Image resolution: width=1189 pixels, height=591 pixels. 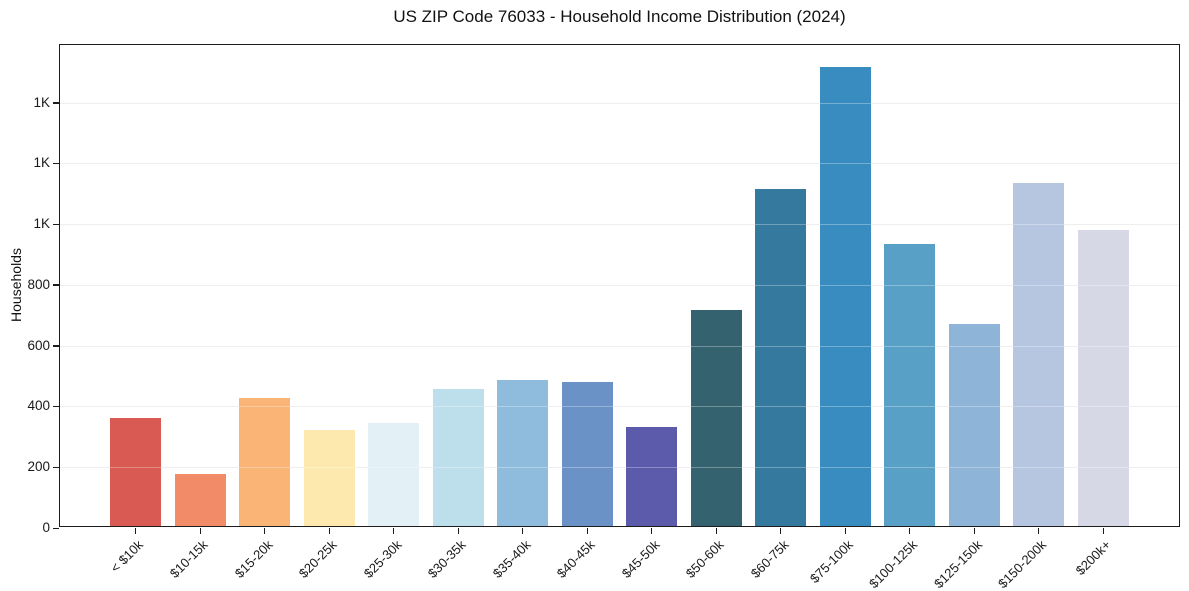 I want to click on x-tick-label: $75-100k, so click(x=831, y=561).